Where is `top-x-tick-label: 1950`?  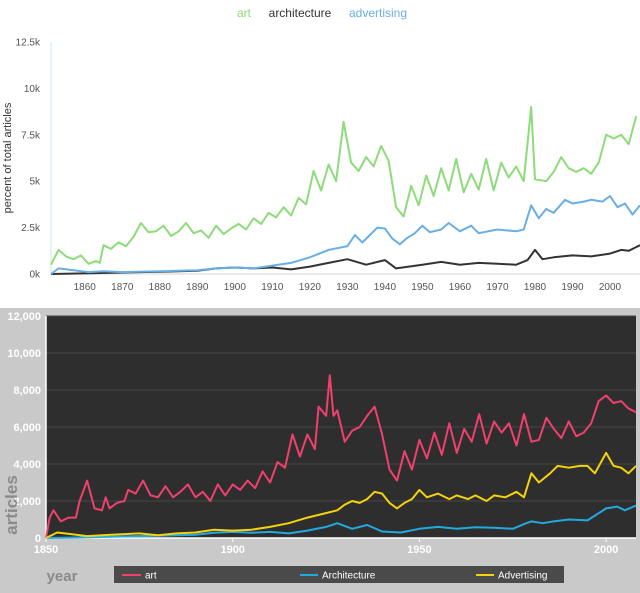
top-x-tick-label: 1950 is located at coordinates (422, 287).